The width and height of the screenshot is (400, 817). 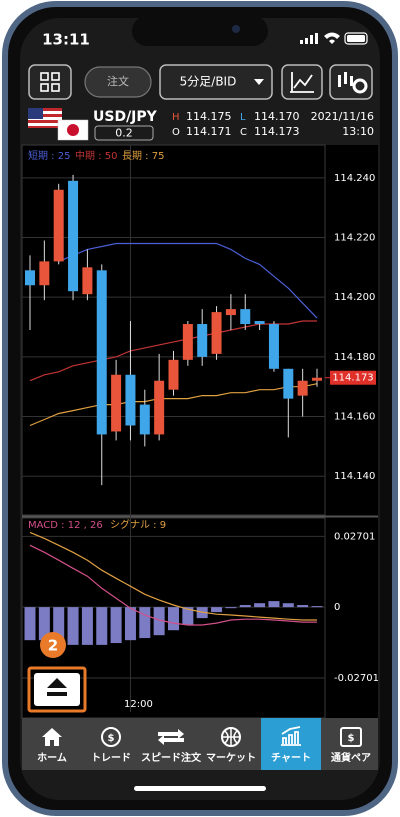 What do you see at coordinates (209, 131) in the screenshot?
I see `open-value: 114.171` at bounding box center [209, 131].